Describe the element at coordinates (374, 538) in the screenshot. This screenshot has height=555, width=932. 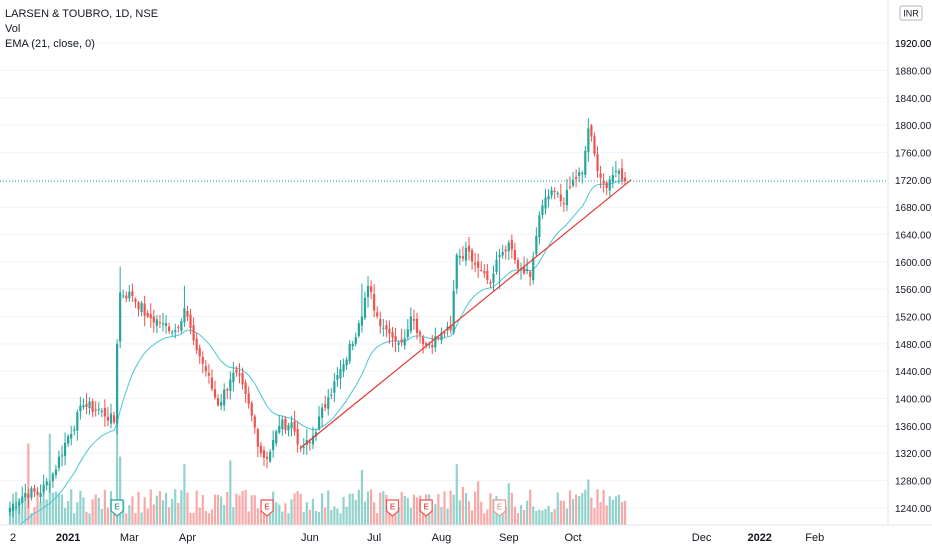
I see `time-tick-label: Jul` at that location.